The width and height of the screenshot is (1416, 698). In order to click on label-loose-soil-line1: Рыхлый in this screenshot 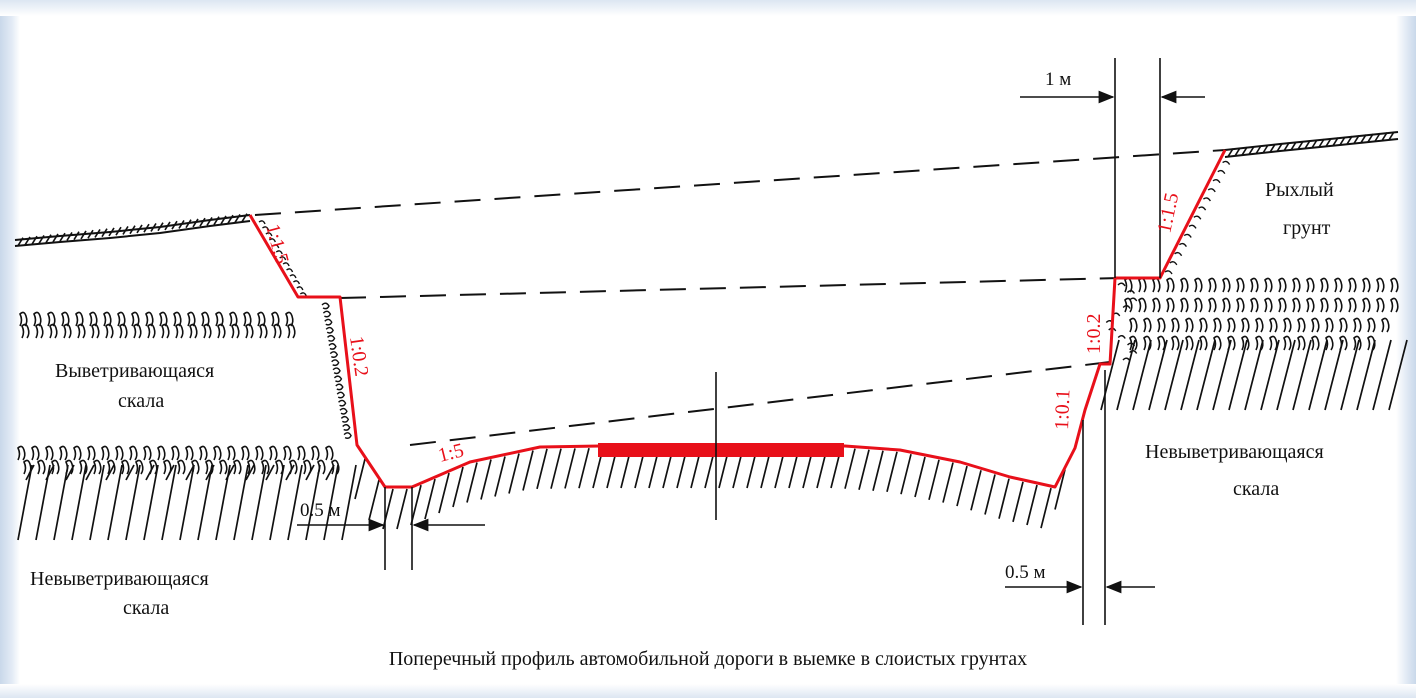, I will do `click(1299, 190)`.